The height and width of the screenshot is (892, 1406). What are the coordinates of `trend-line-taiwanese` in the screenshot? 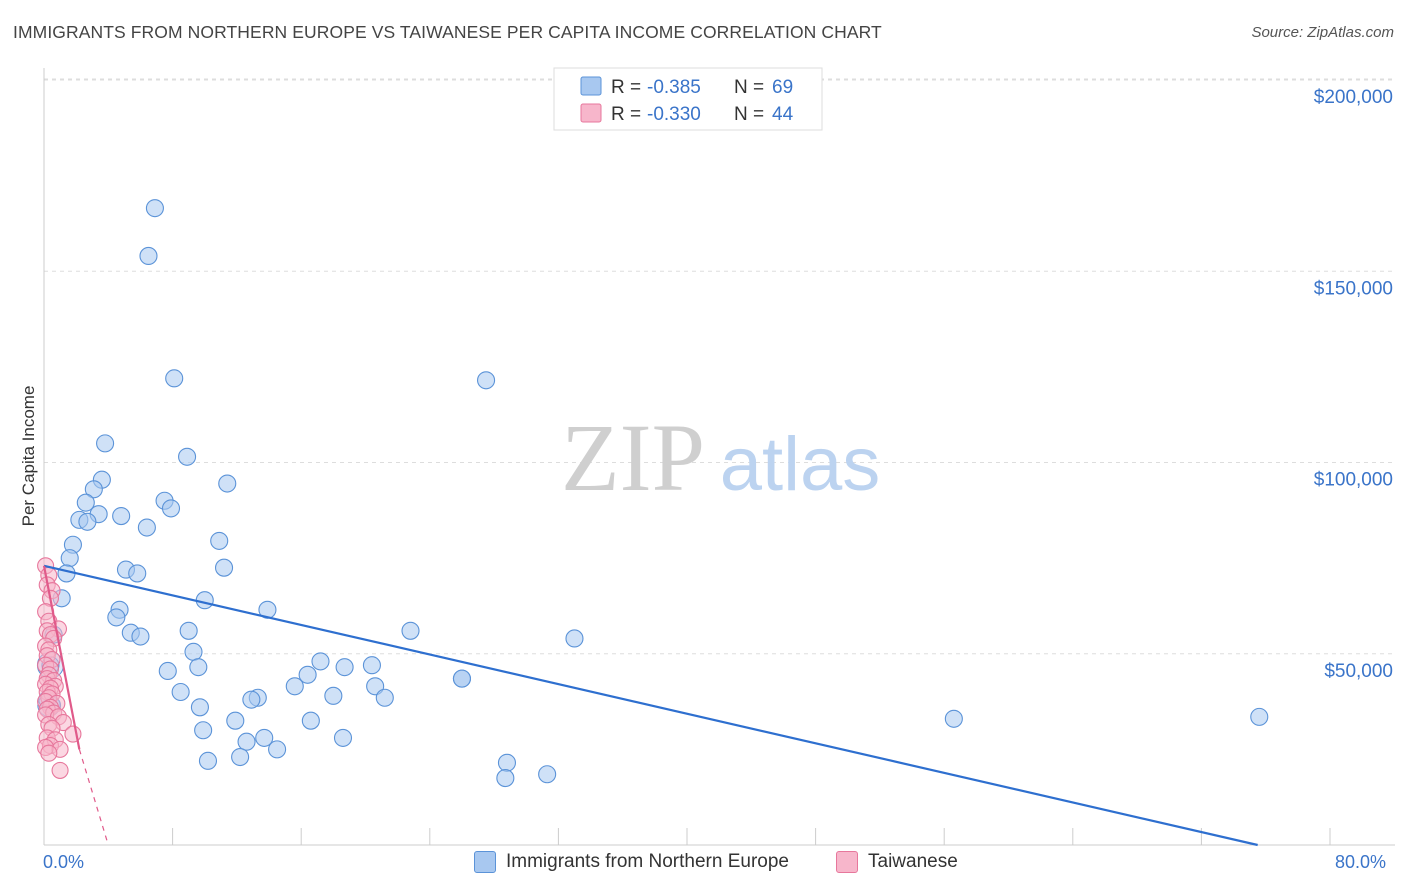 It's located at (61, 657).